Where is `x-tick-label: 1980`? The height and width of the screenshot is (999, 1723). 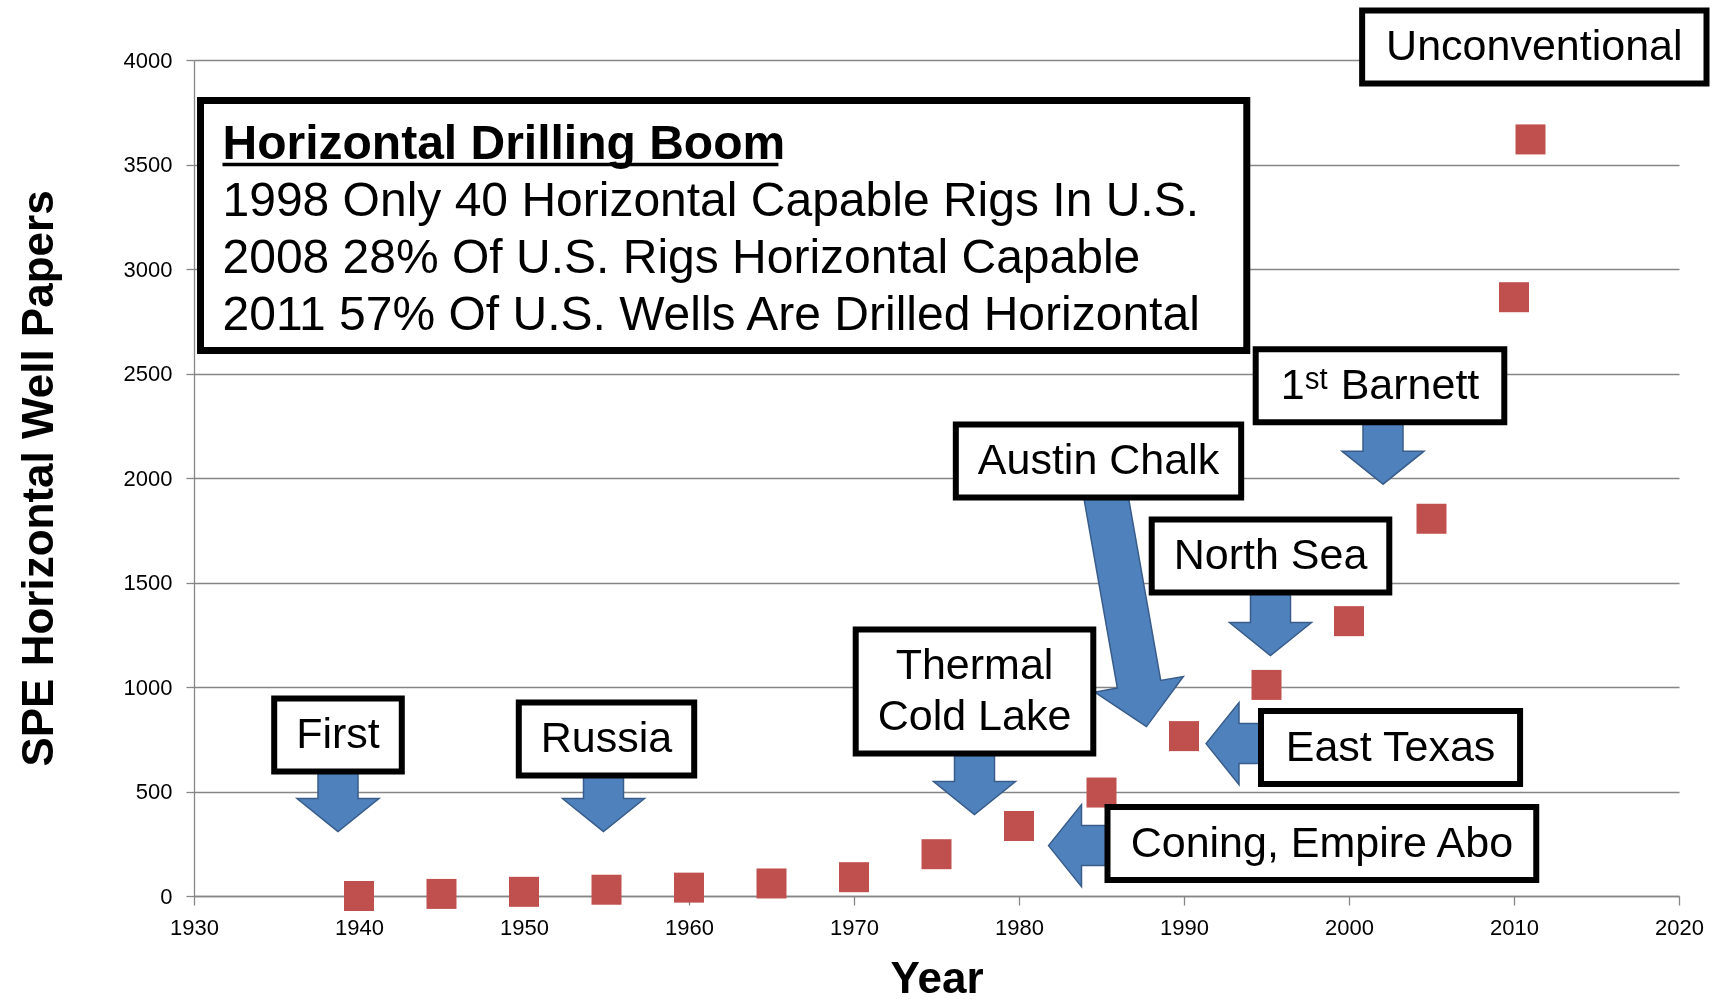
x-tick-label: 1980 is located at coordinates (1019, 927).